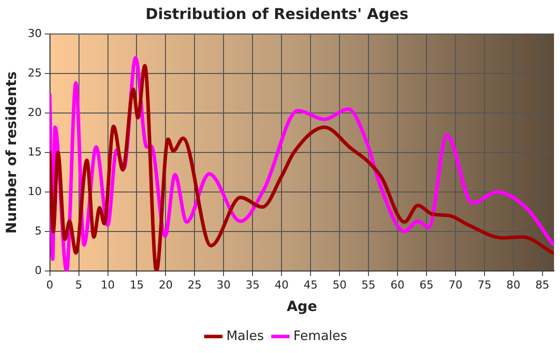 The width and height of the screenshot is (560, 353). What do you see at coordinates (320, 336) in the screenshot?
I see `legend-label: Females` at bounding box center [320, 336].